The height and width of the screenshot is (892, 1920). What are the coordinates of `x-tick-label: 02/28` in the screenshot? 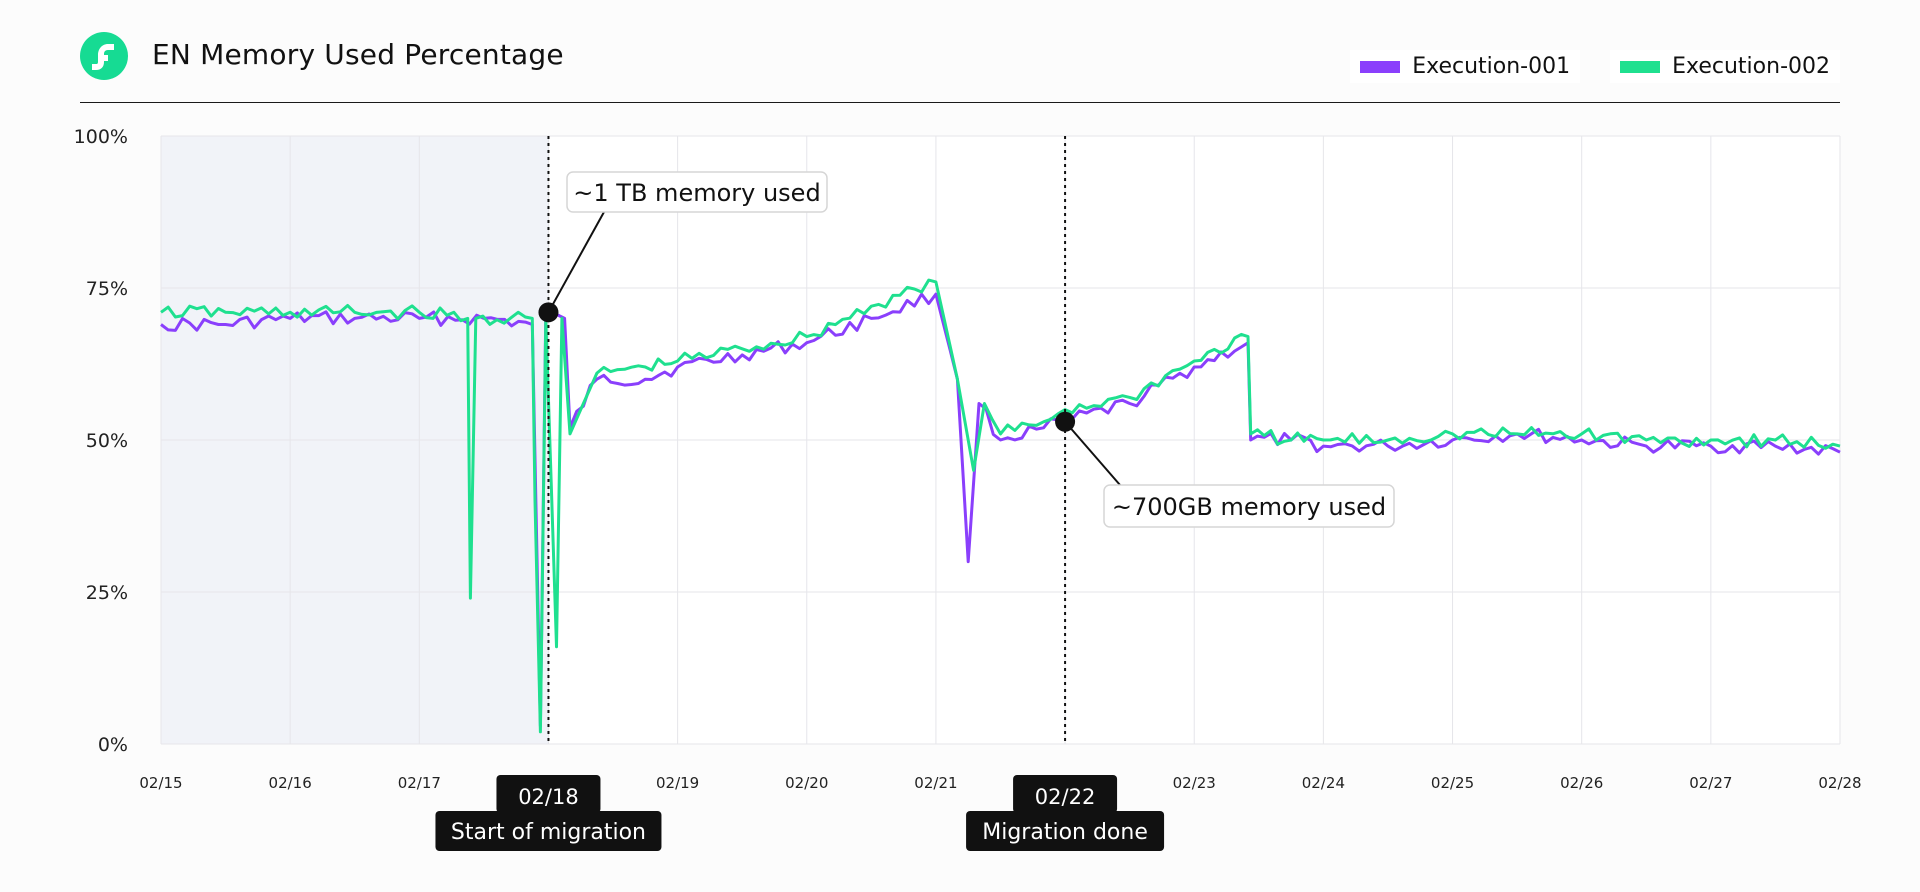 It's located at (1839, 783).